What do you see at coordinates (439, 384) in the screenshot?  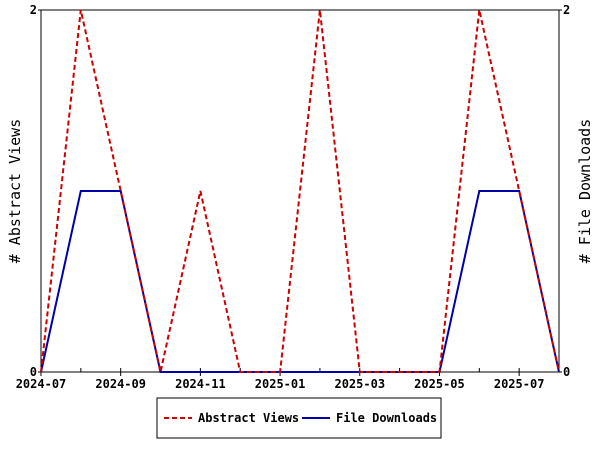 I see `x-tick-label: 2025-05` at bounding box center [439, 384].